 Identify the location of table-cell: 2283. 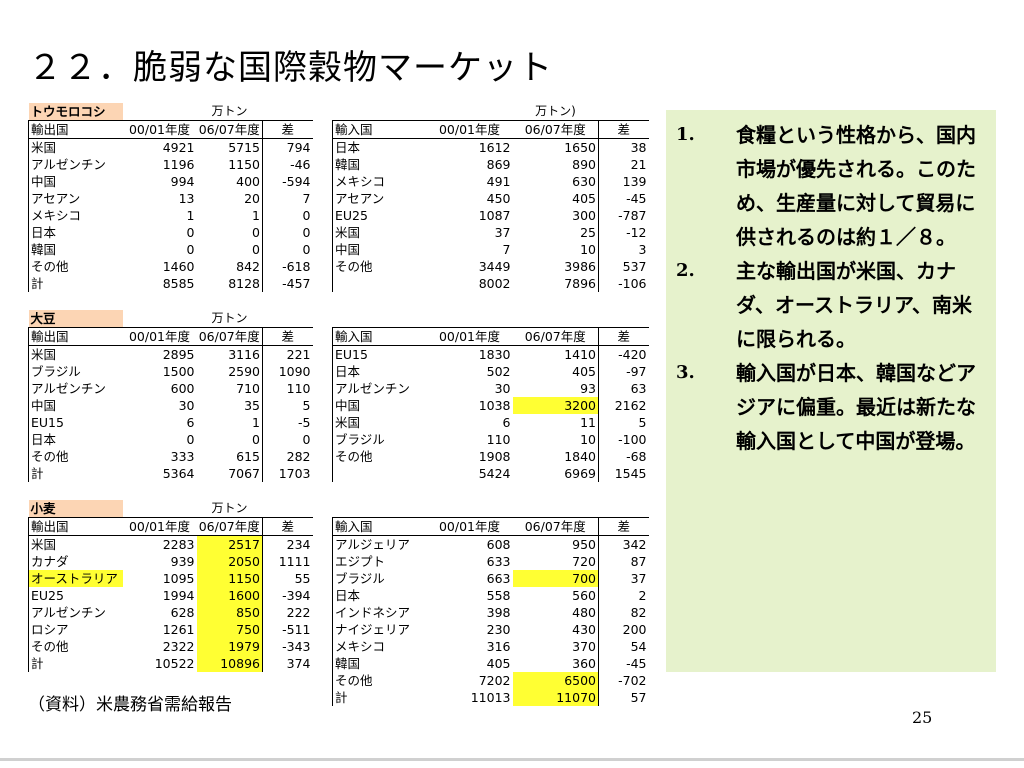
(178, 544).